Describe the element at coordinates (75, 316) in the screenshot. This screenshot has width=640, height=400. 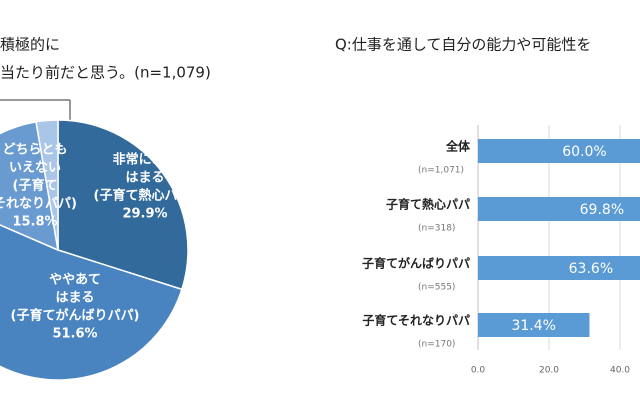
I see `slice-label: (子育てがんばりパパ)` at that location.